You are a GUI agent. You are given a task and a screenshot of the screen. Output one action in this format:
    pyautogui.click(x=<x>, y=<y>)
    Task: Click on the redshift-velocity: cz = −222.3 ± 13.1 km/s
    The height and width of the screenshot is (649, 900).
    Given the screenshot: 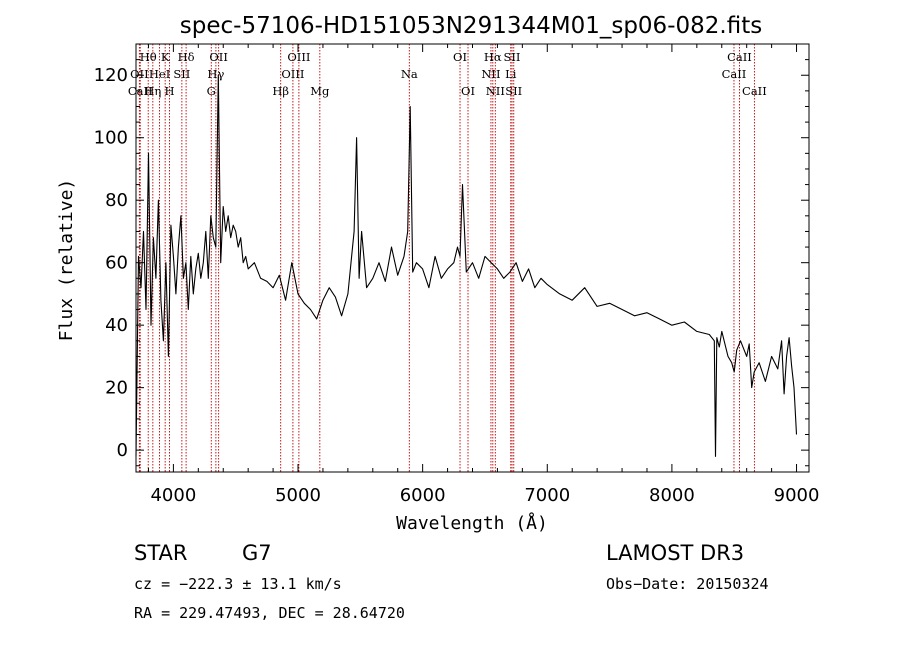 What is the action you would take?
    pyautogui.click(x=238, y=584)
    